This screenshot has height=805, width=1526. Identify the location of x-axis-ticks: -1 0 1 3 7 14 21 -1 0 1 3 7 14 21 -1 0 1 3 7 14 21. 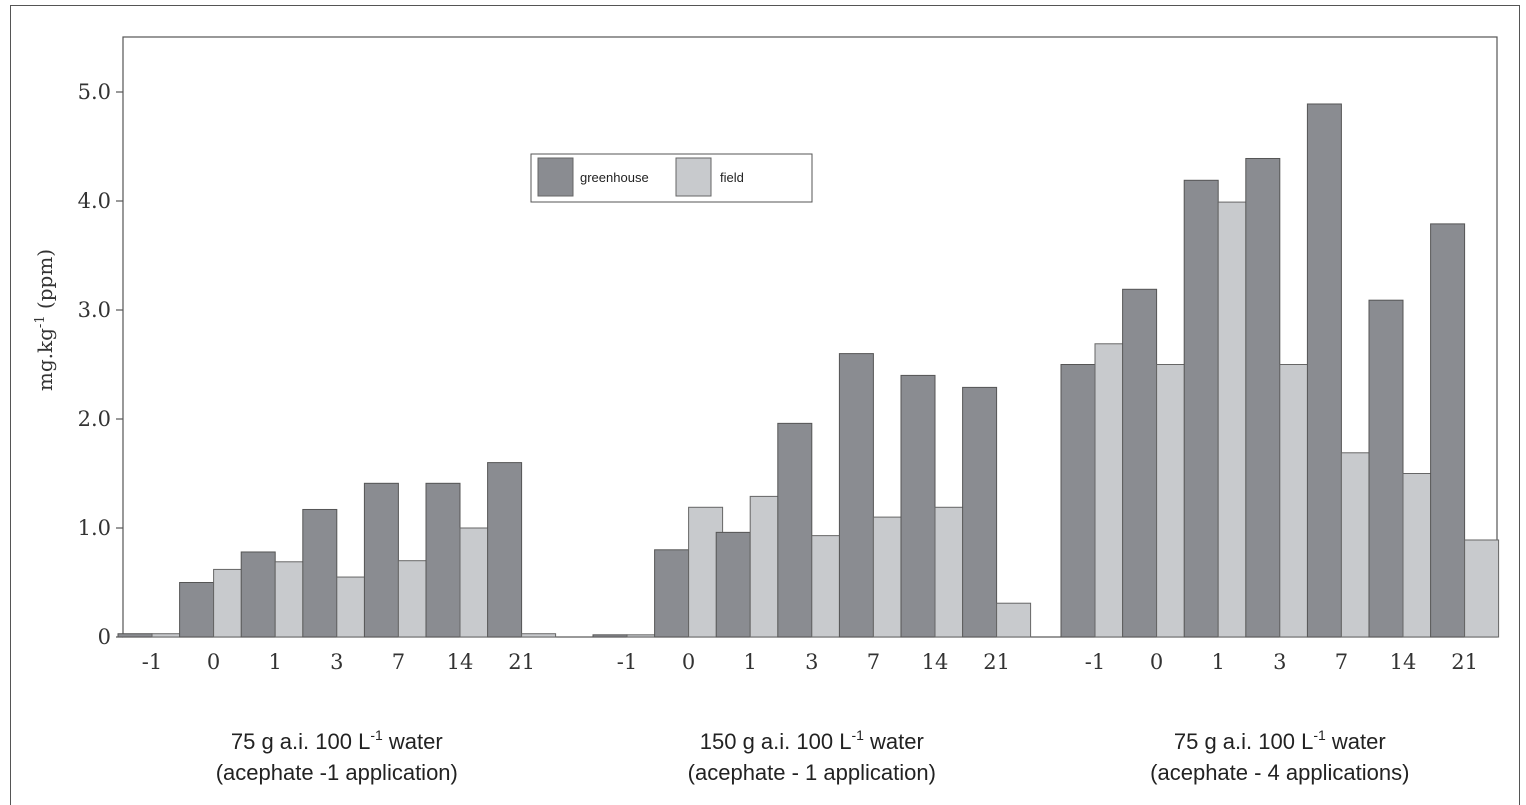
(810, 662).